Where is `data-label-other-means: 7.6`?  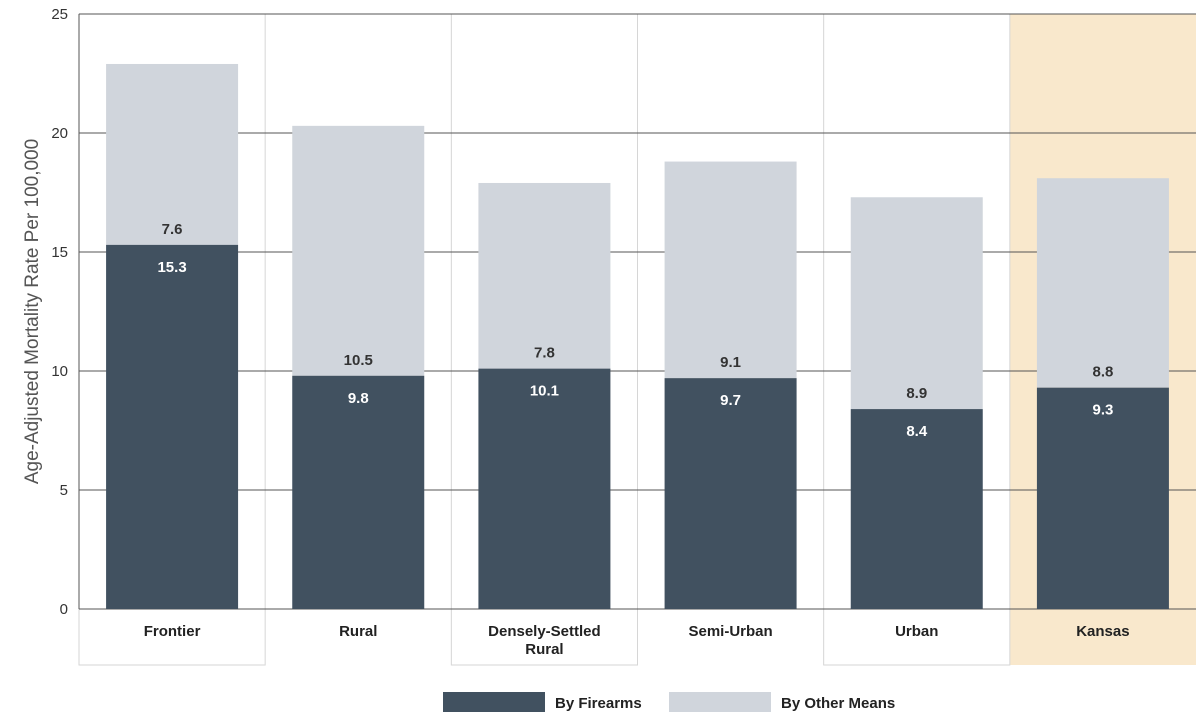 data-label-other-means: 7.6 is located at coordinates (172, 229).